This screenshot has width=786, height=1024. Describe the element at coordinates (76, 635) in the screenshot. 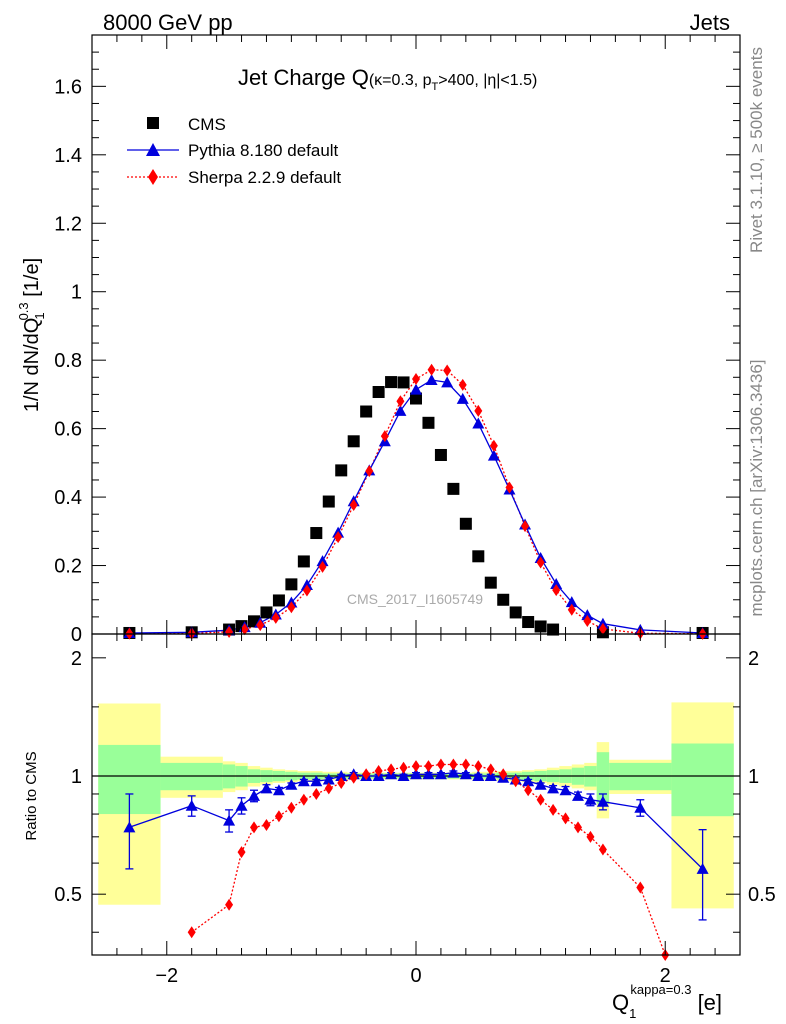

I see `y-tick-label: 0` at that location.